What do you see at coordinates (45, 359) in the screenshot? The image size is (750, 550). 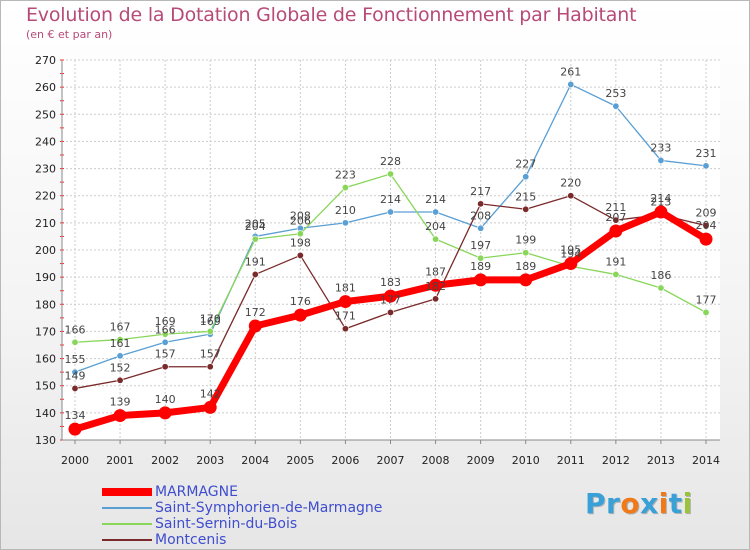 I see `y-tick-label: 160` at bounding box center [45, 359].